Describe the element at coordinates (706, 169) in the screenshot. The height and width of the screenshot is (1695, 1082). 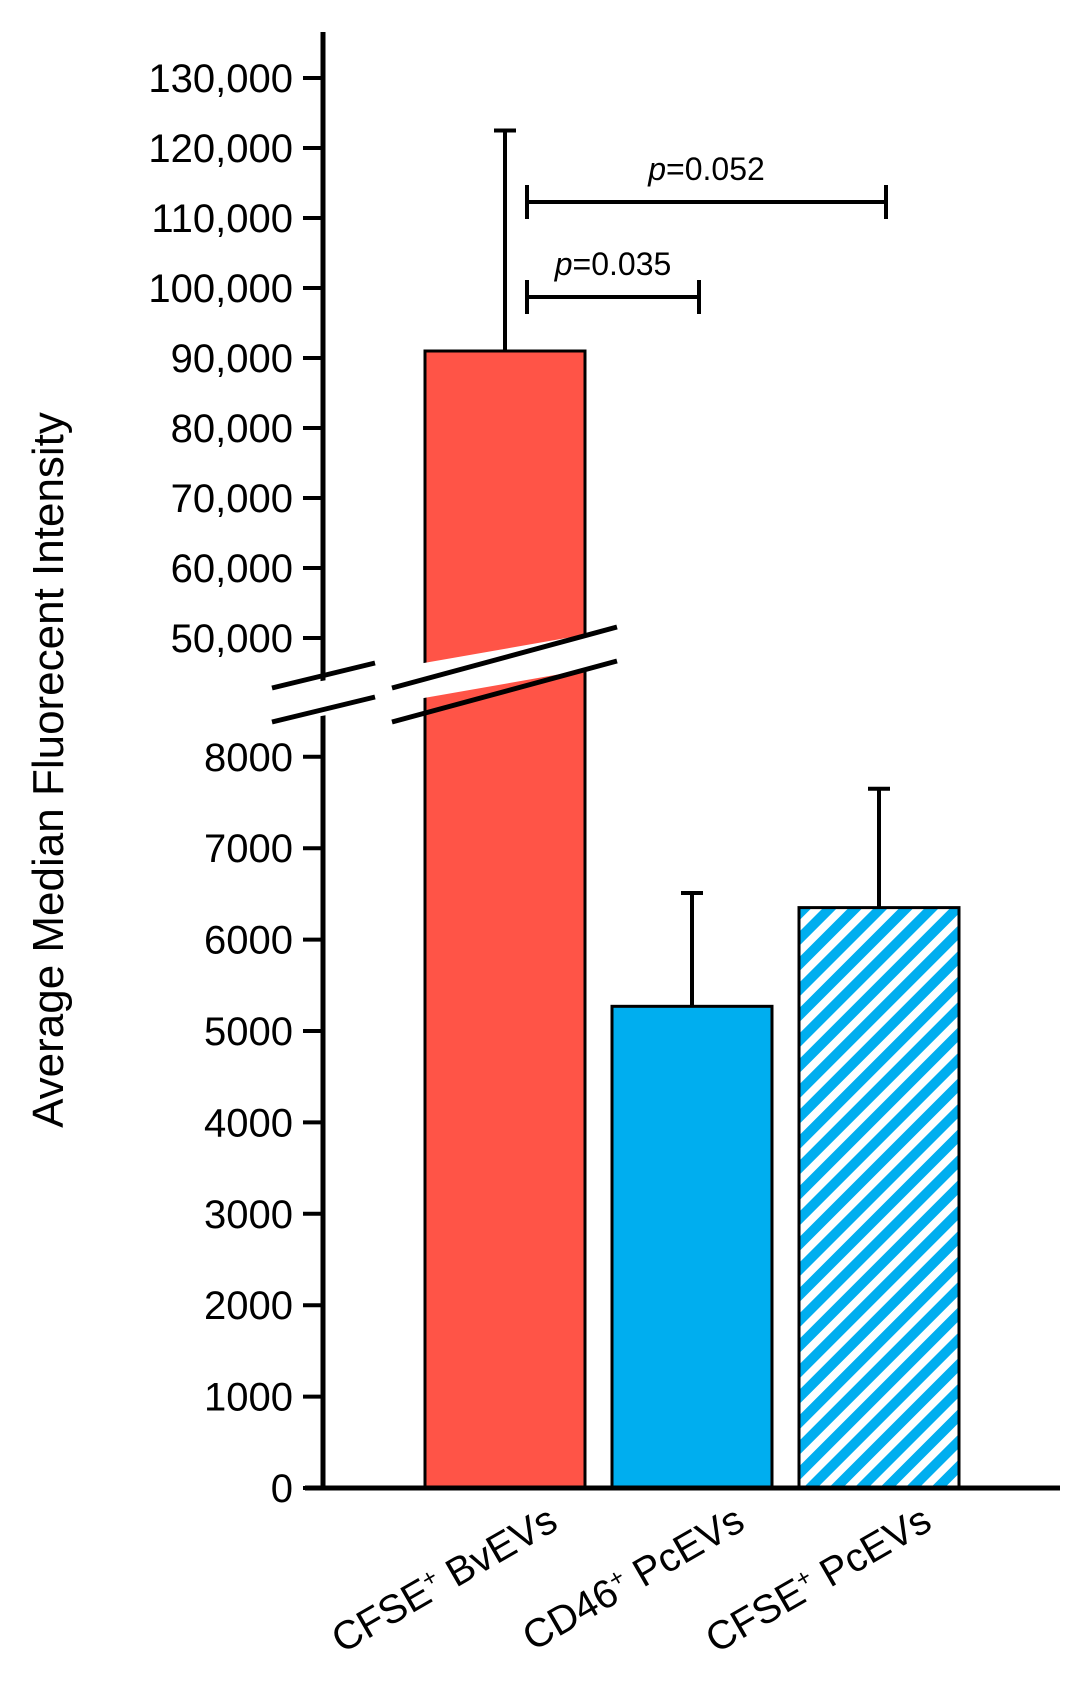
I see `p-value-label: p=0.052` at that location.